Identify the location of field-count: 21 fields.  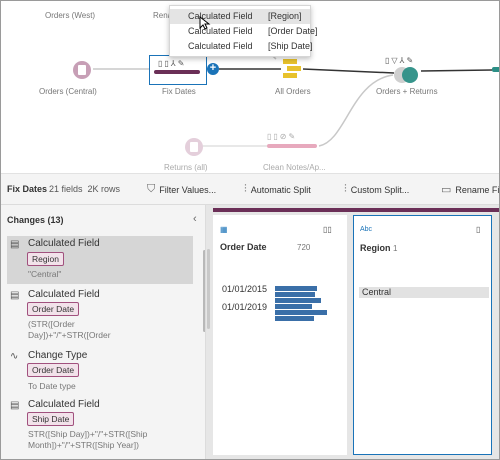
(66, 189).